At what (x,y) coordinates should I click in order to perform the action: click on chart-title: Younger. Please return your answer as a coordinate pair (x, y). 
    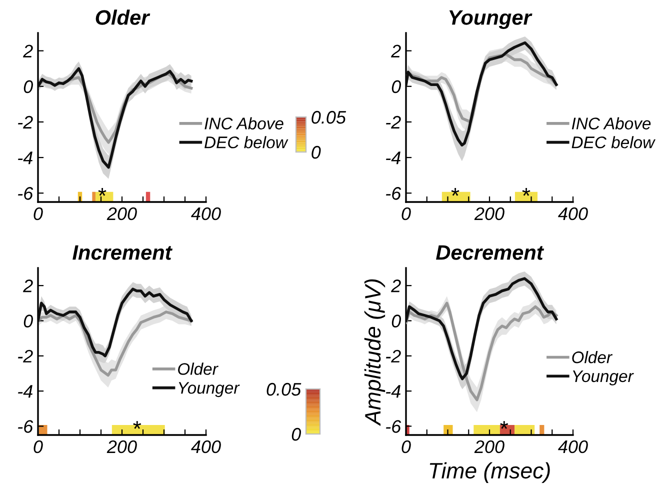
    Looking at the image, I should click on (490, 19).